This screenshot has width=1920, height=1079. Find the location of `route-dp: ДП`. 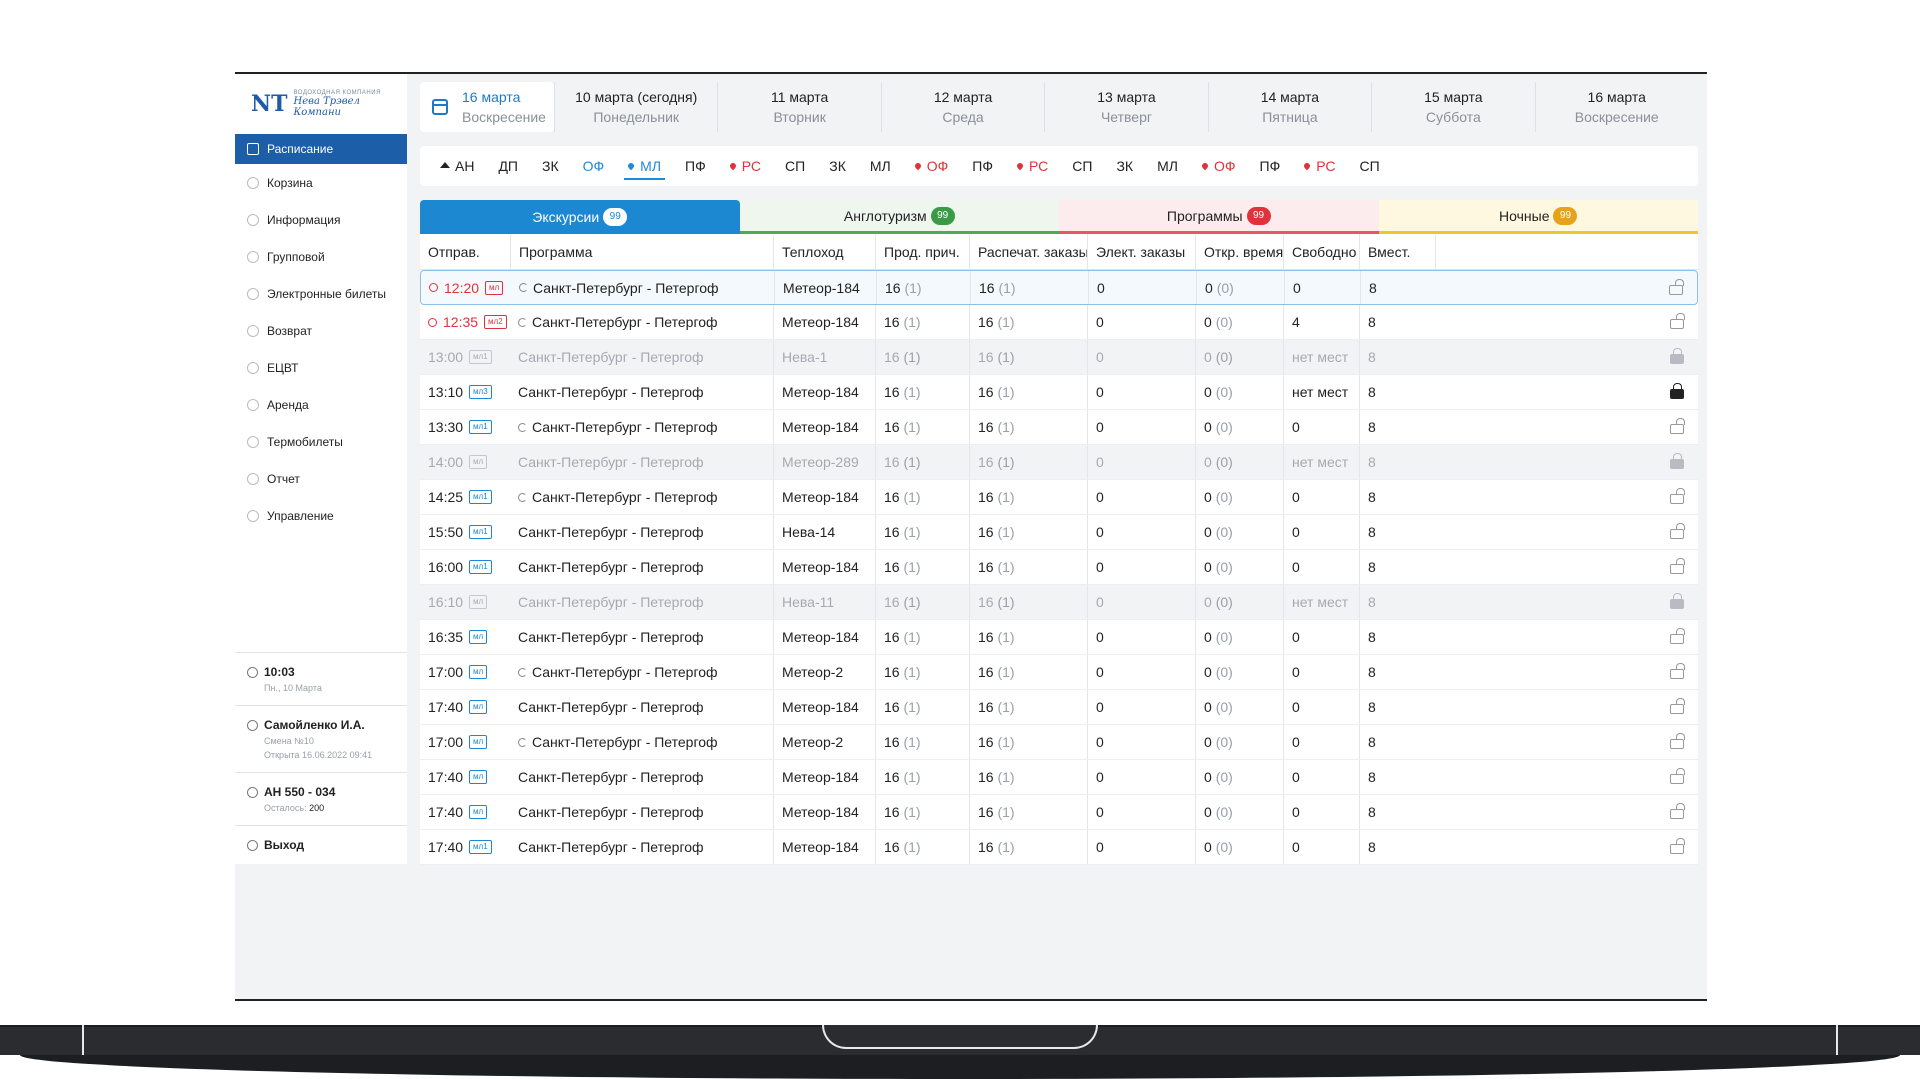

route-dp: ДП is located at coordinates (508, 166).